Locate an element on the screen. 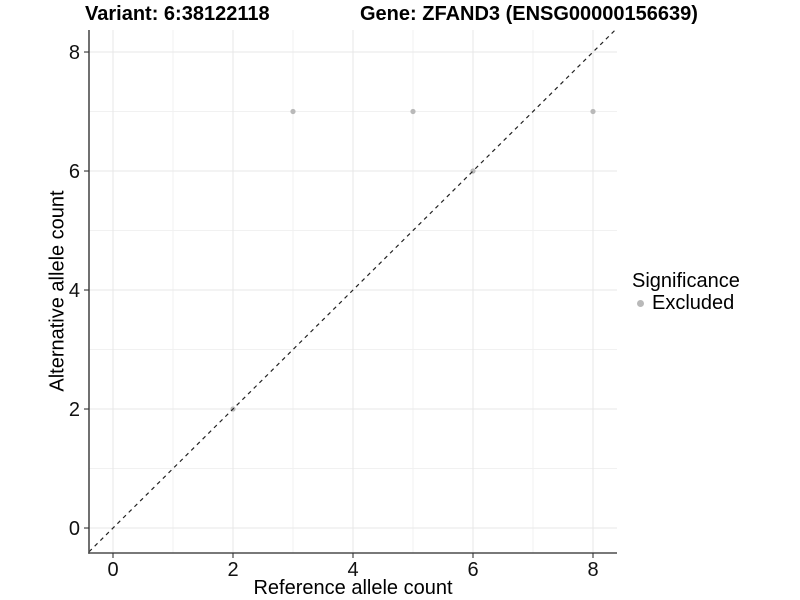  y-tick-label: 4 is located at coordinates (74, 291).